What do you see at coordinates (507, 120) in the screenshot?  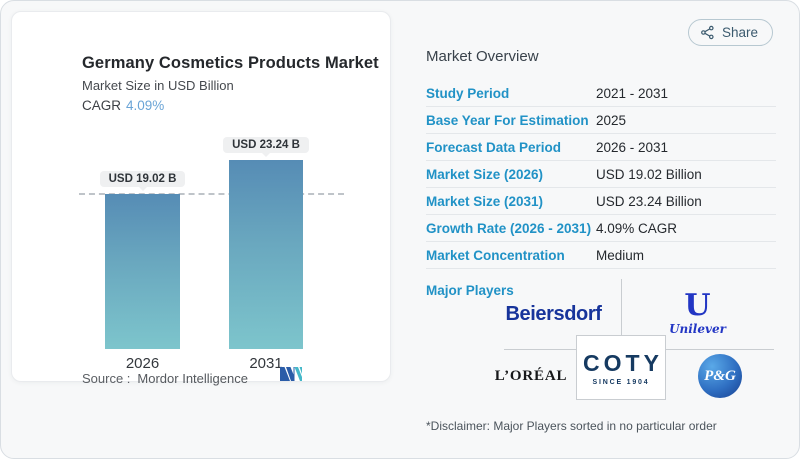 I see `row-label: Base Year For Estimation` at bounding box center [507, 120].